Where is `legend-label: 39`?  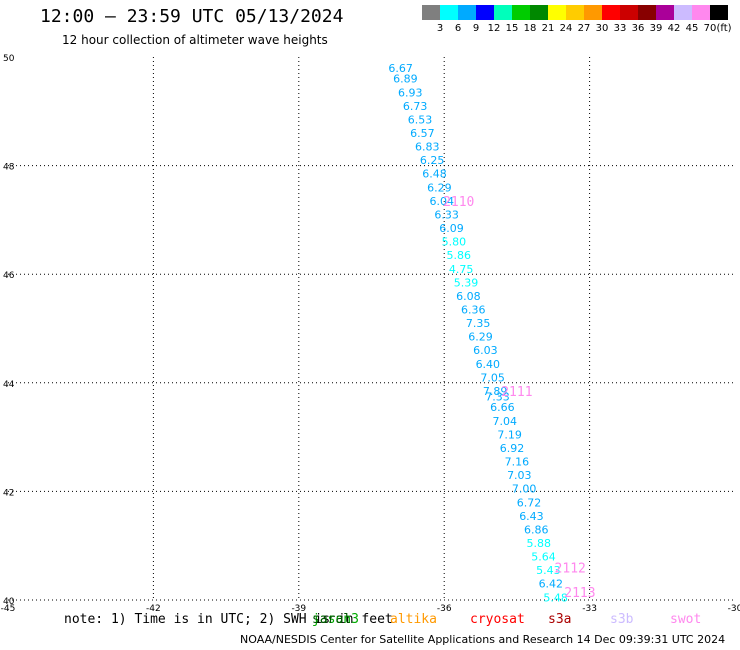 legend-label: 39 is located at coordinates (656, 28).